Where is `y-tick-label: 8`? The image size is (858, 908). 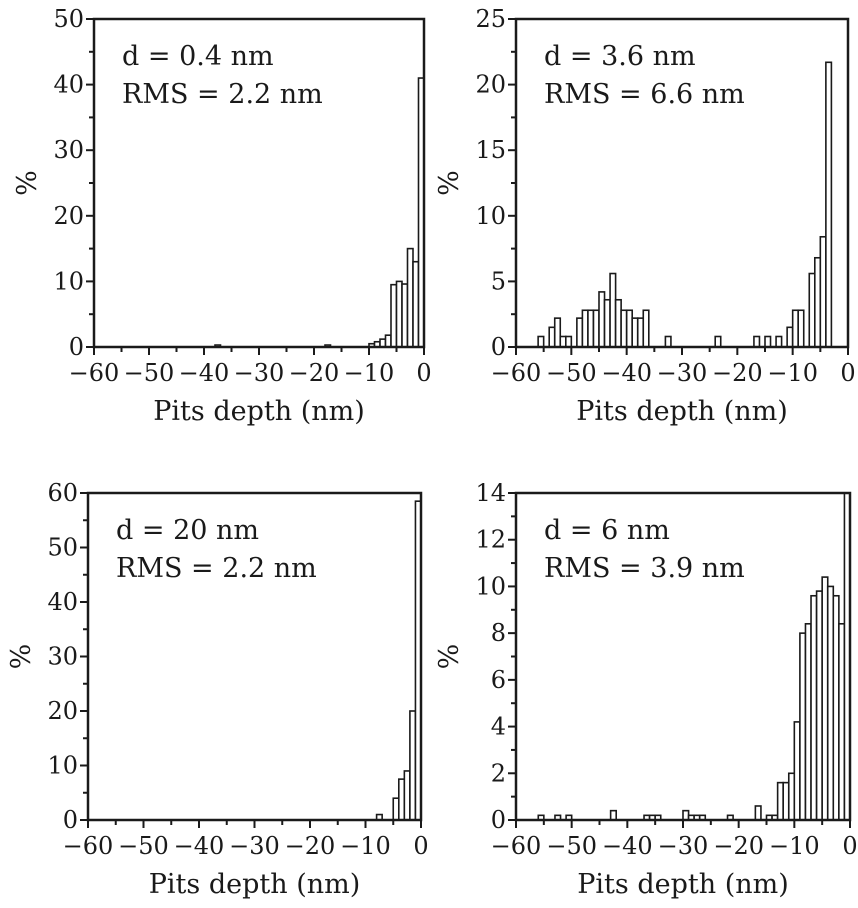
y-tick-label: 8 is located at coordinates (498, 633).